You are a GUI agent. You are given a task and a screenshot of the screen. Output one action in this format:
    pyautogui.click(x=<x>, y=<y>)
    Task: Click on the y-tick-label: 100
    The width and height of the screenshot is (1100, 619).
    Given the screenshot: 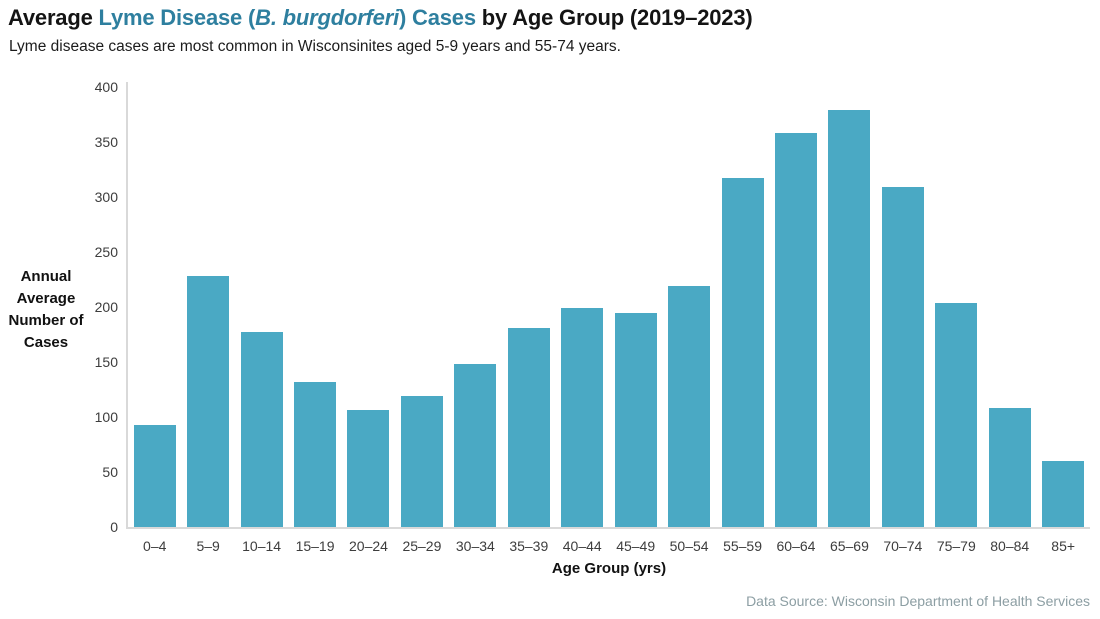 What is the action you would take?
    pyautogui.click(x=106, y=417)
    